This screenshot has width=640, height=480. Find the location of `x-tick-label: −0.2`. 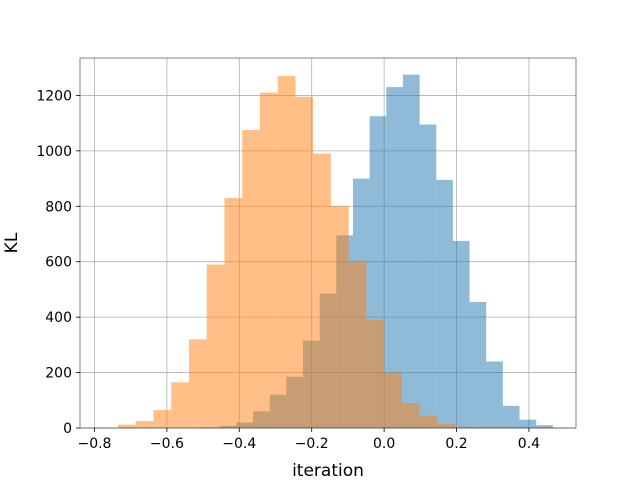

x-tick-label: −0.2 is located at coordinates (312, 444).